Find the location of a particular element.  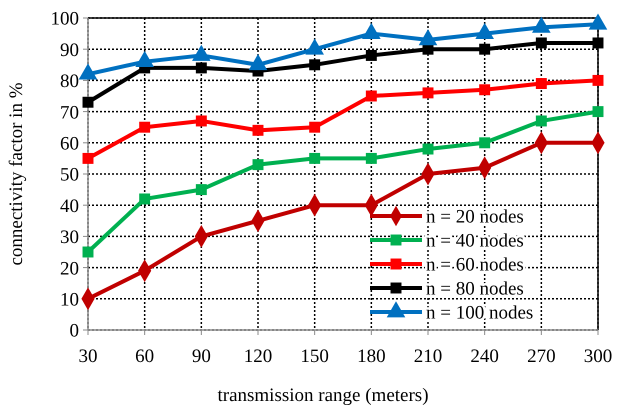

y-tick-label: 20 is located at coordinates (69, 269).